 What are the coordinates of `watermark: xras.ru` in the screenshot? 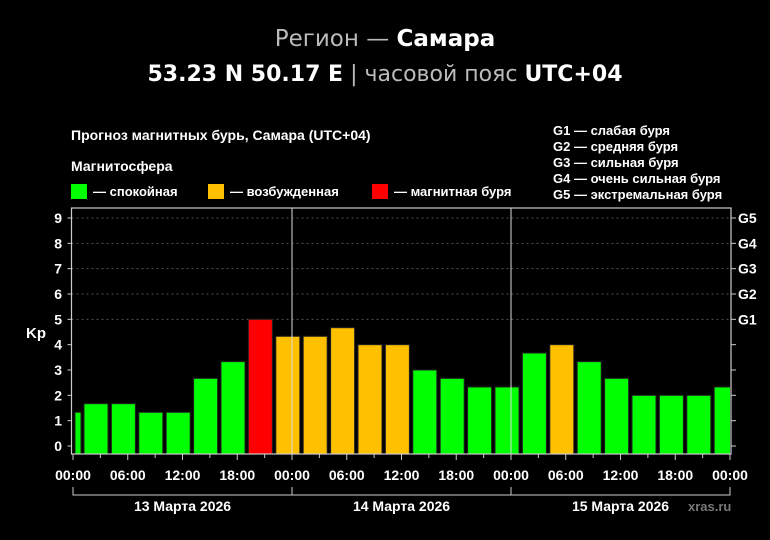 It's located at (709, 506).